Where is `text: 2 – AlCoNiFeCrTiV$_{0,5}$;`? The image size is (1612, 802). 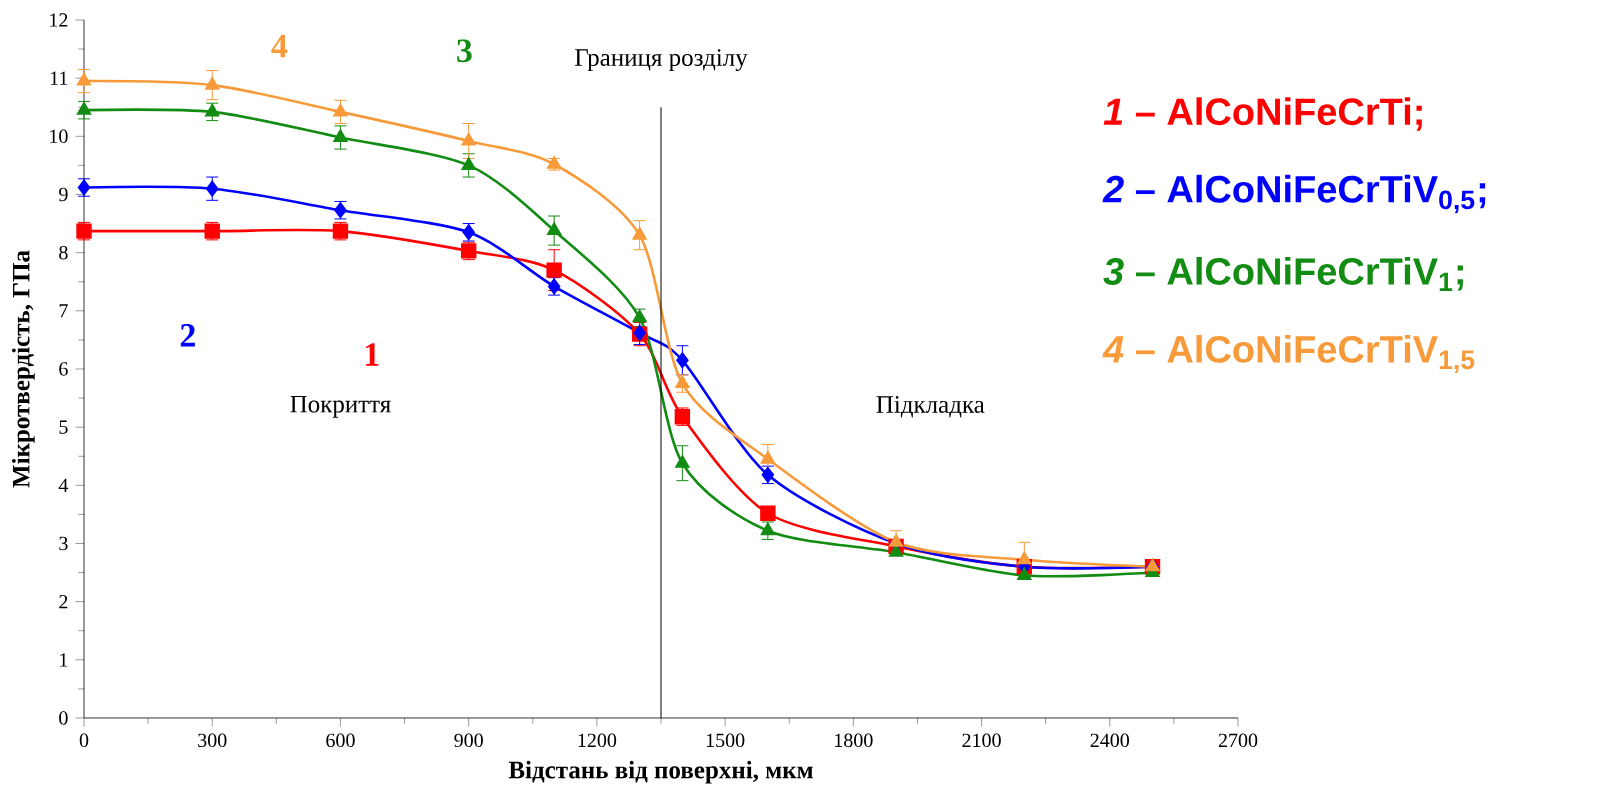
text: 2 – AlCoNiFeCrTiV$_{0,5}$; is located at coordinates (1294, 194).